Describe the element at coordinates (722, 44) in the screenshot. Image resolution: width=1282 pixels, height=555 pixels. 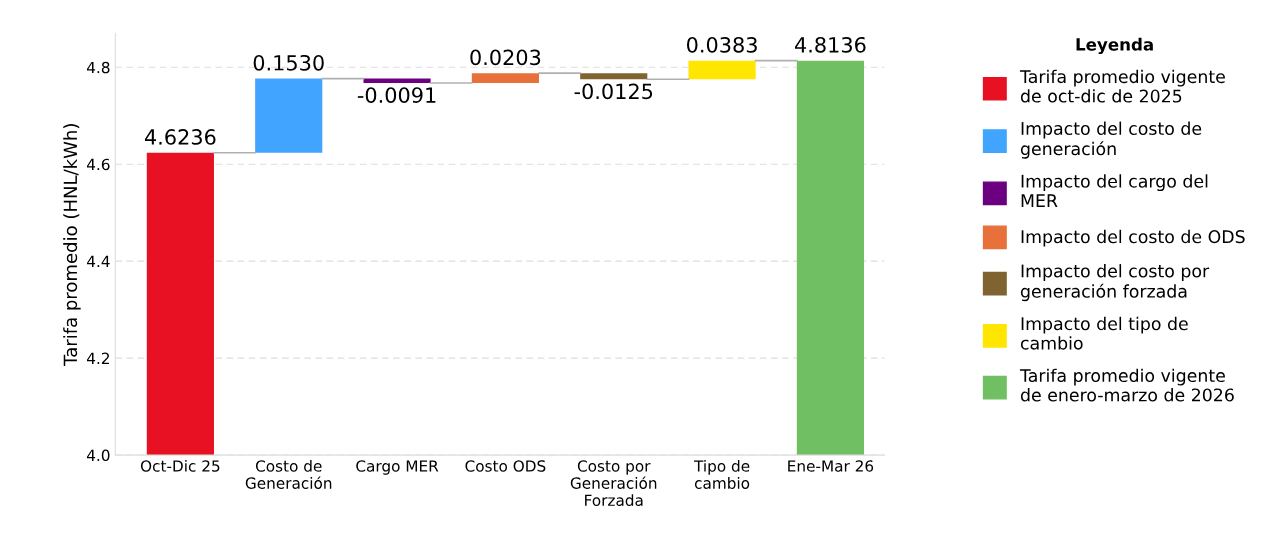
I see `data-label: 0.0383` at that location.